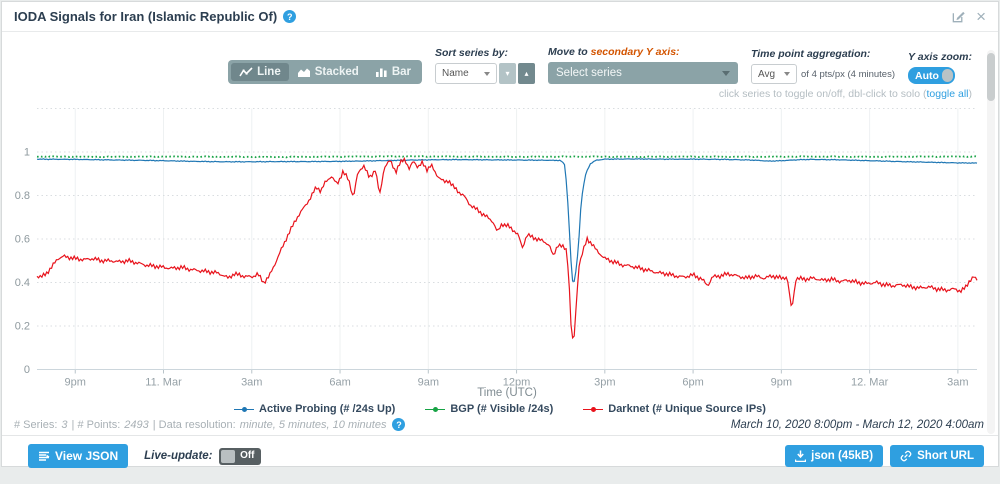 The width and height of the screenshot is (1000, 484). What do you see at coordinates (27, 153) in the screenshot?
I see `y-tick-label: 1` at bounding box center [27, 153].